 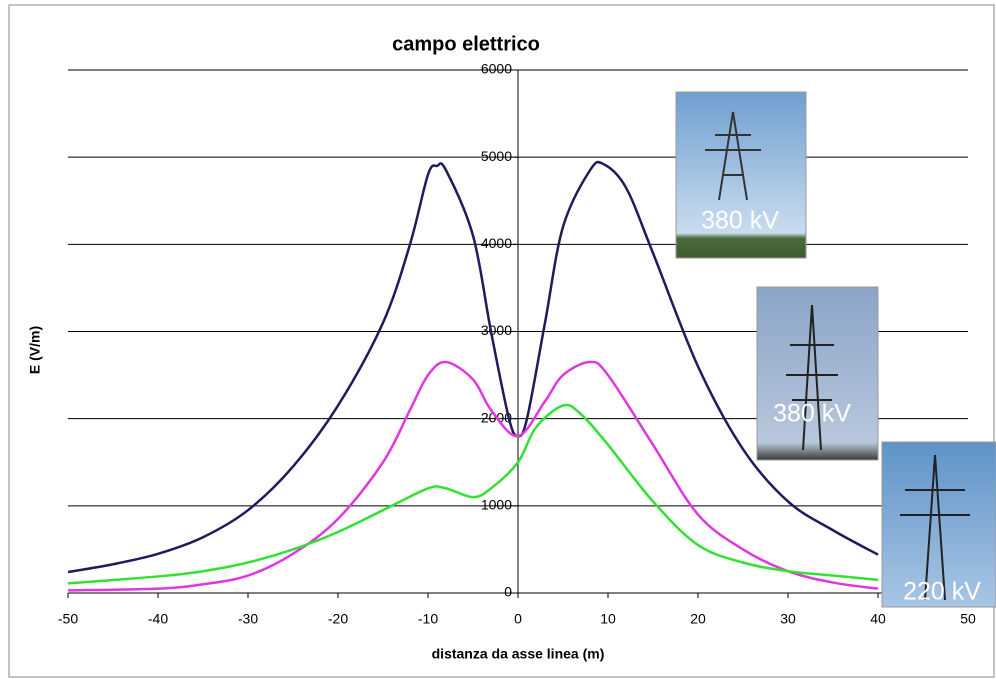 What do you see at coordinates (158, 619) in the screenshot?
I see `x-tick-label: -40` at bounding box center [158, 619].